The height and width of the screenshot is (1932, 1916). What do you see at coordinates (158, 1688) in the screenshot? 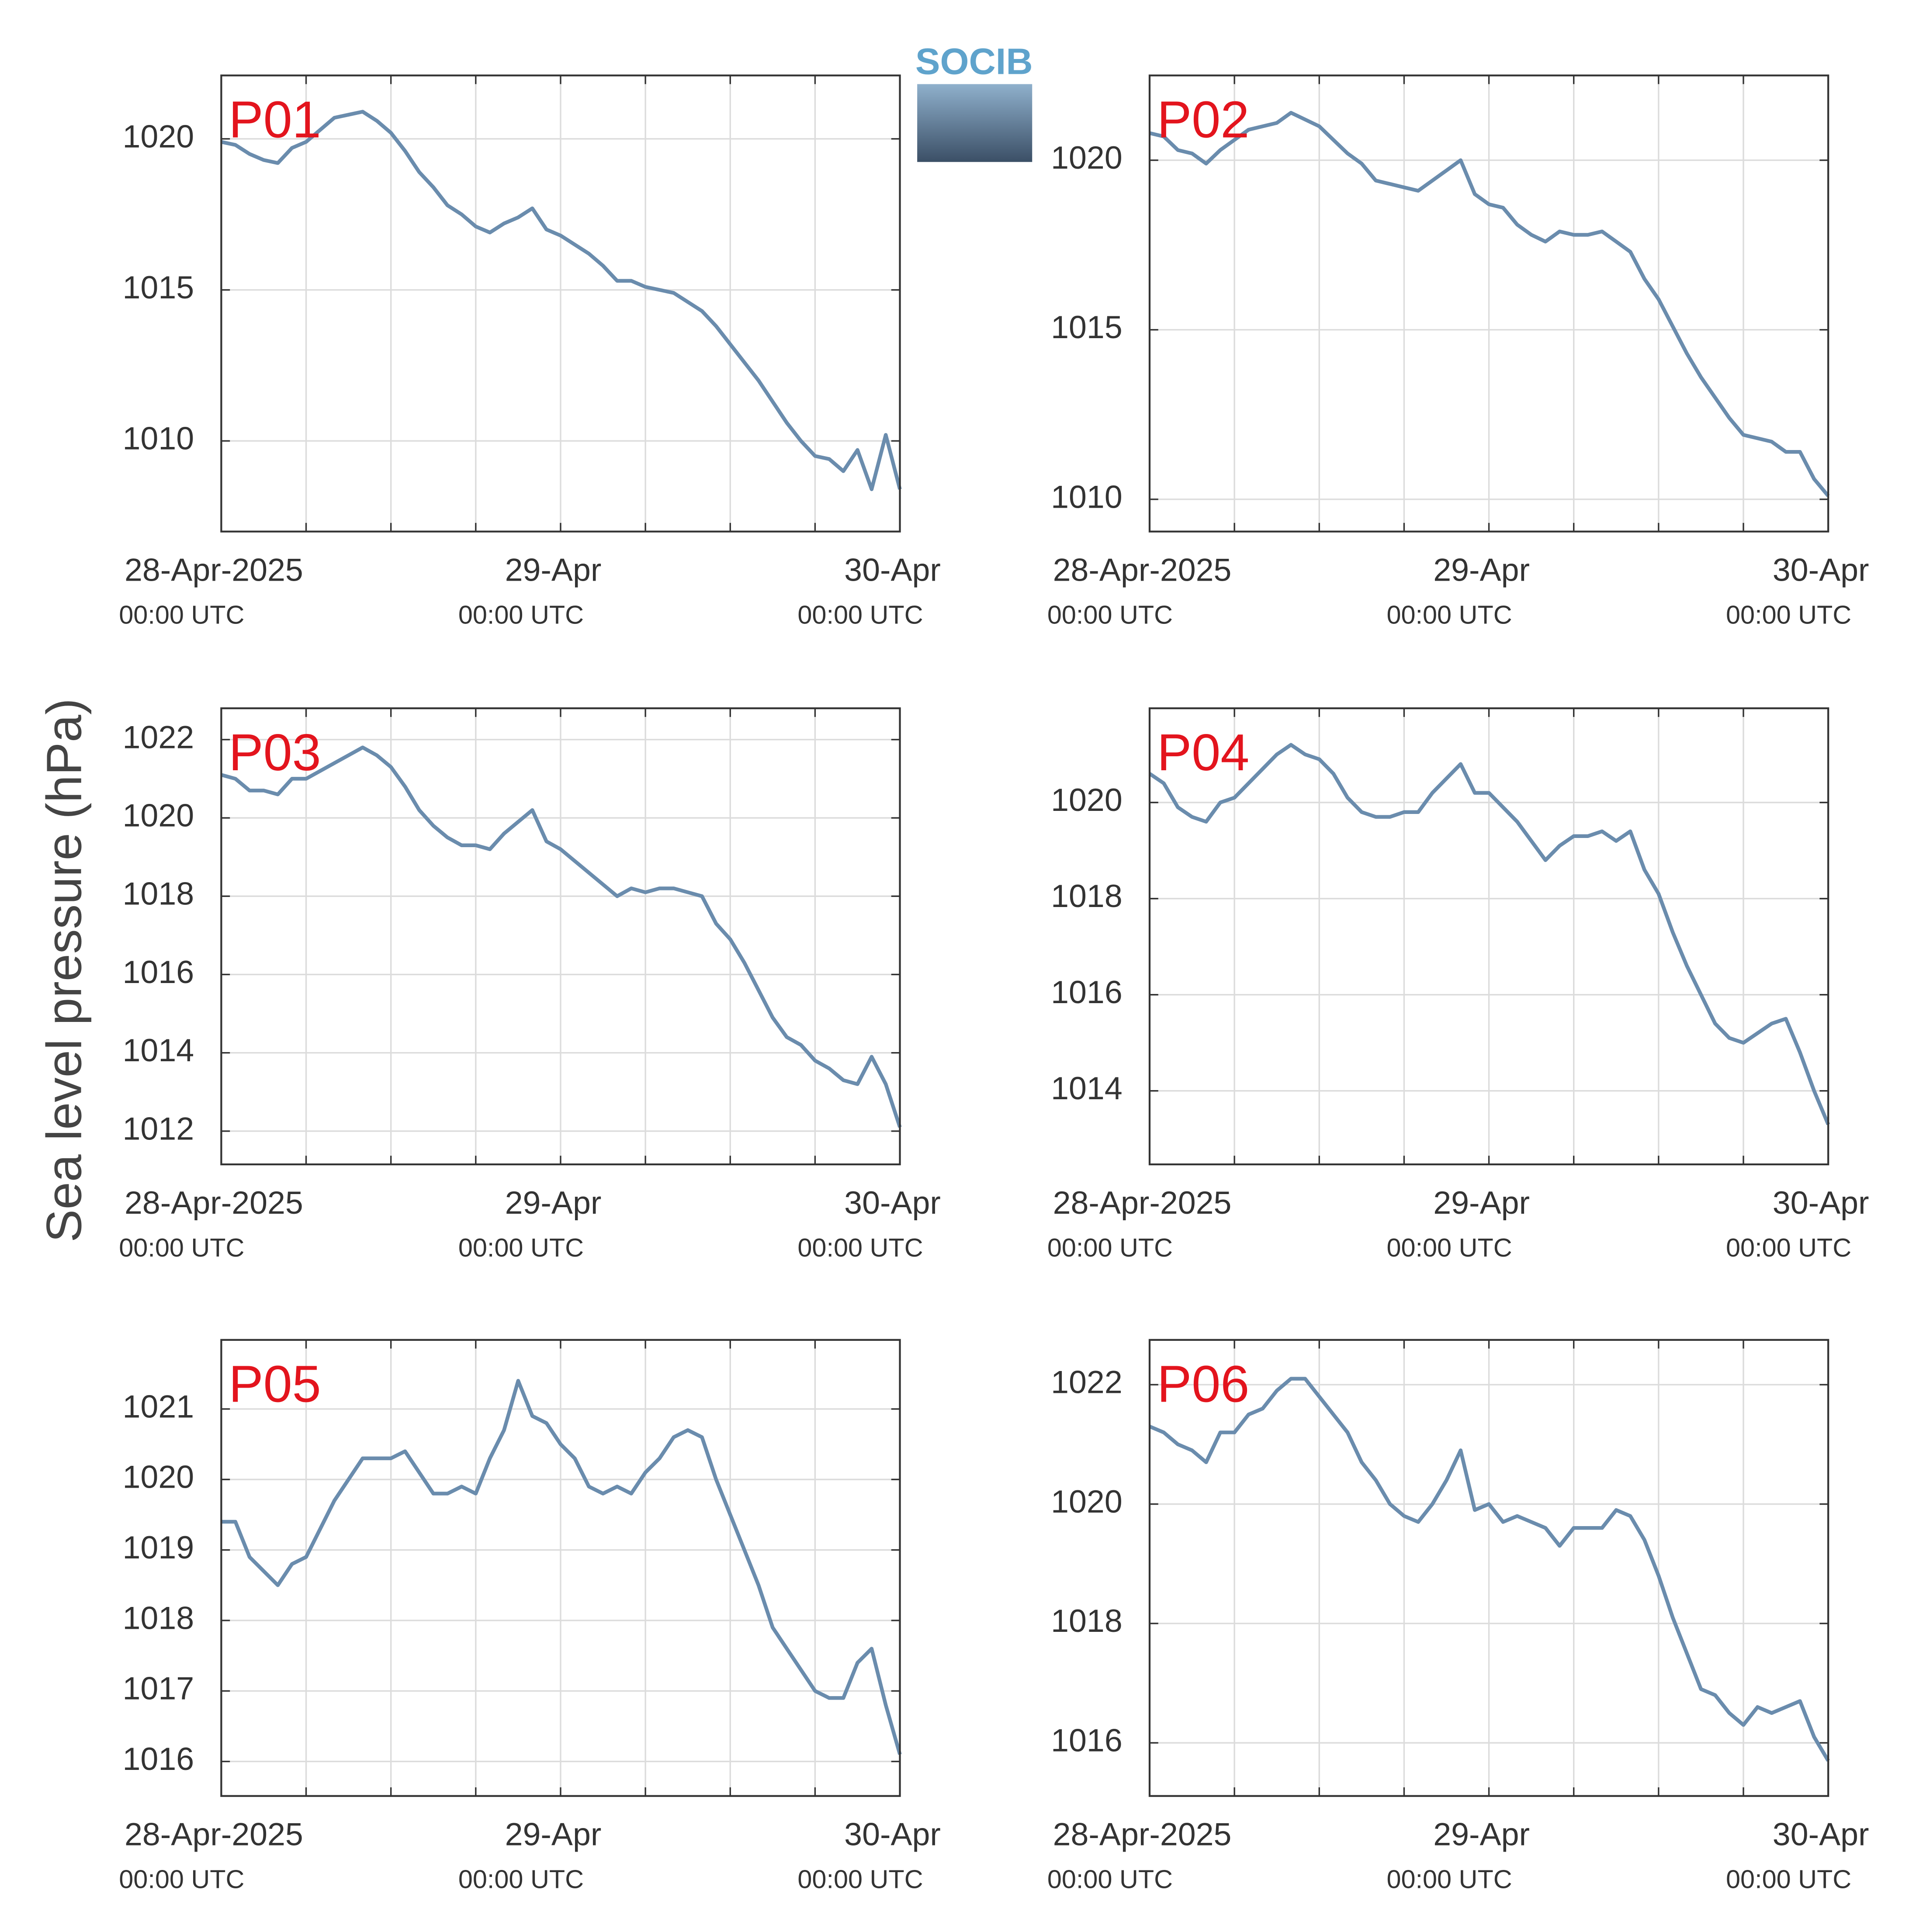
I see `y-tick-label: 1017` at bounding box center [158, 1688].